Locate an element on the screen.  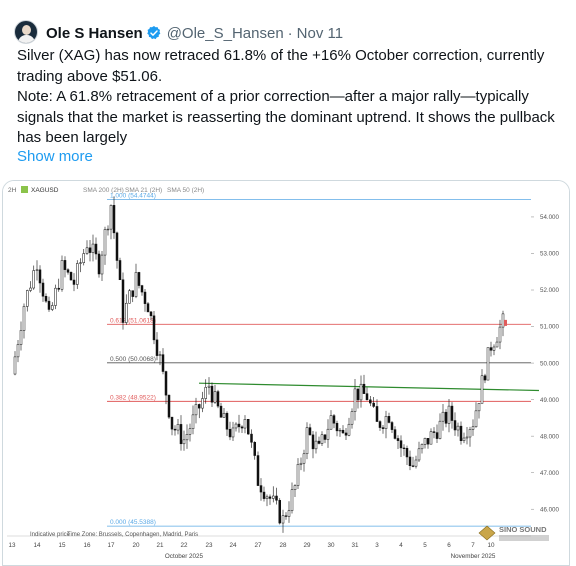
x-tick-label: 13 is located at coordinates (12, 545).